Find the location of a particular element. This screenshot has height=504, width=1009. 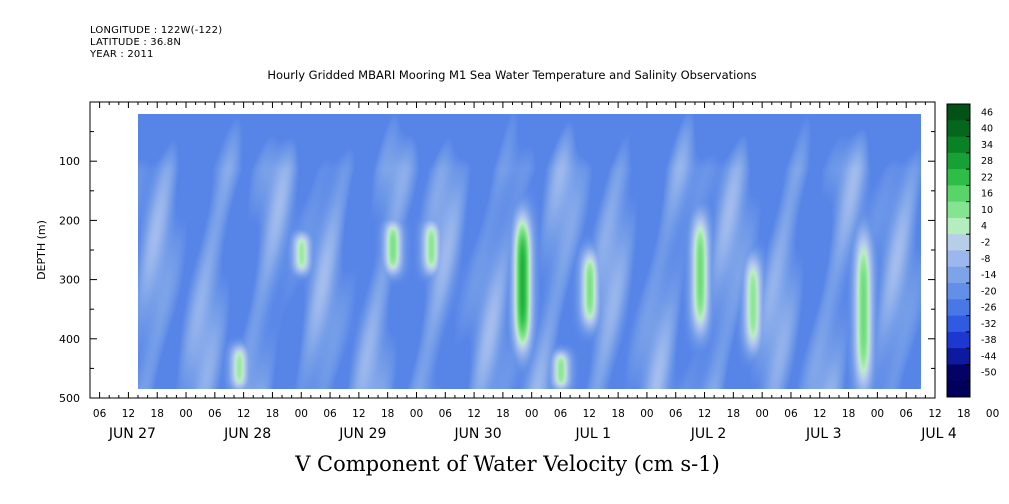

colorbar-label: -20 is located at coordinates (989, 291).